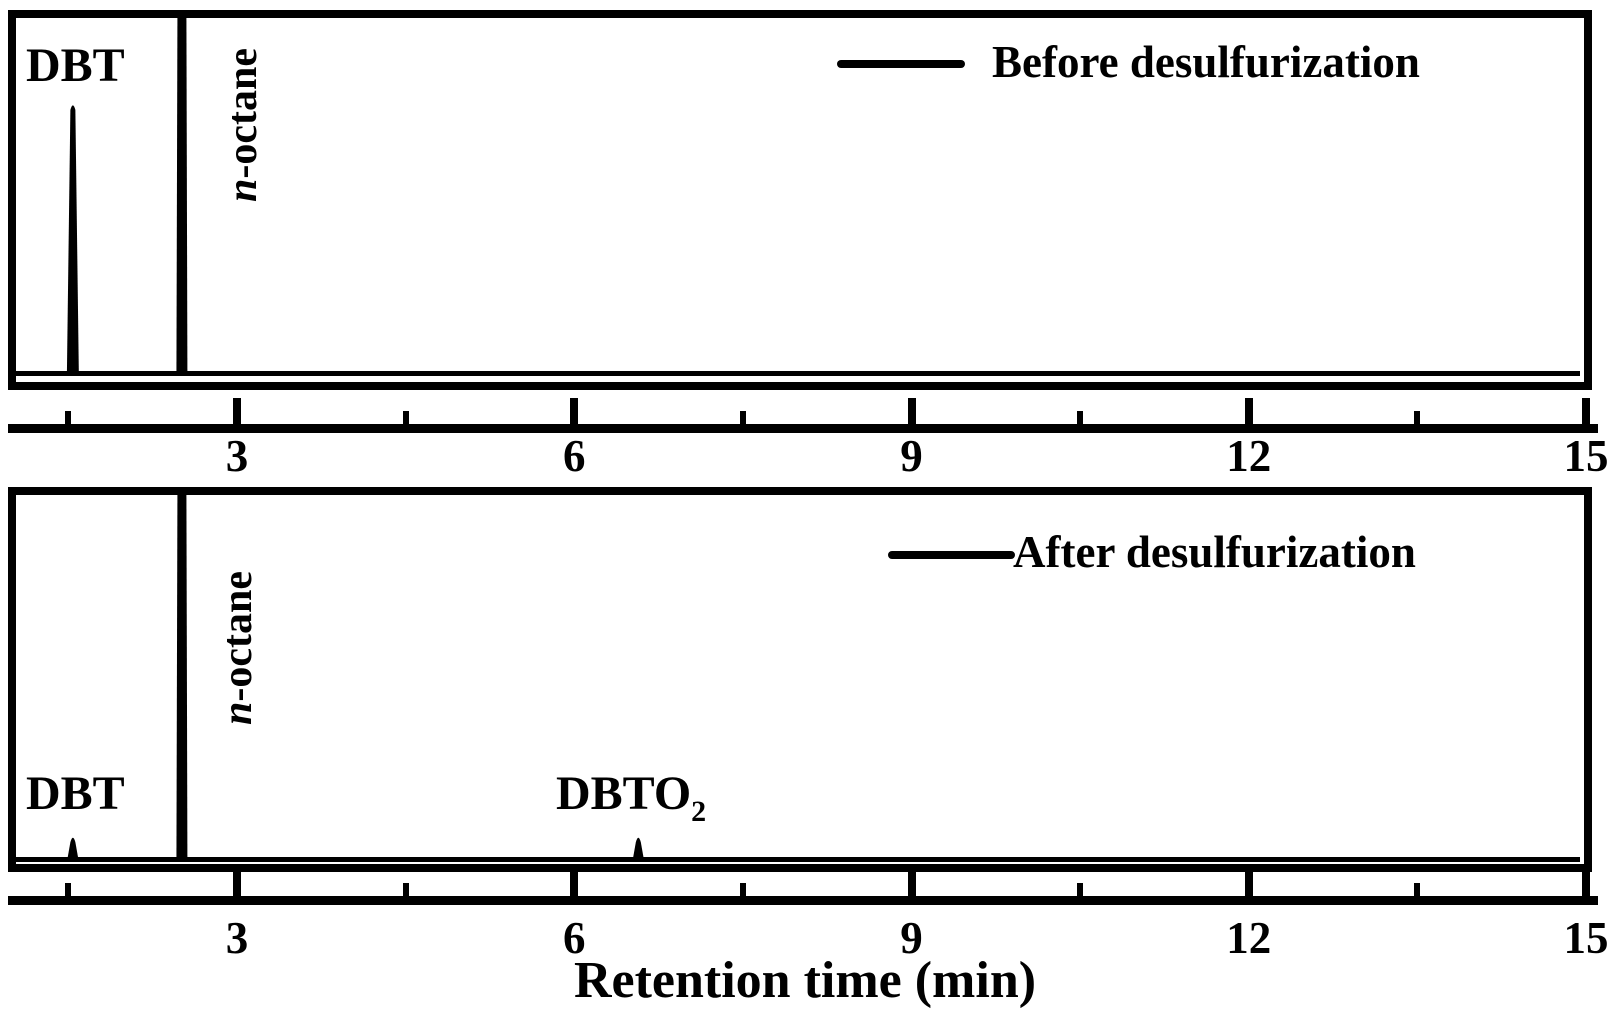 This screenshot has width=1620, height=1020. Describe the element at coordinates (1206, 62) in the screenshot. I see `top-legend-label: Before desulfurization` at that location.